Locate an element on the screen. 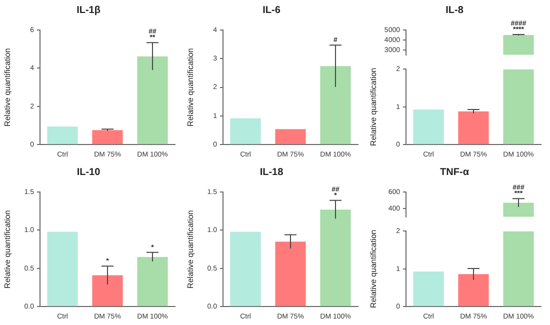 The image size is (550, 325). chart-title: IL-6 is located at coordinates (271, 10).